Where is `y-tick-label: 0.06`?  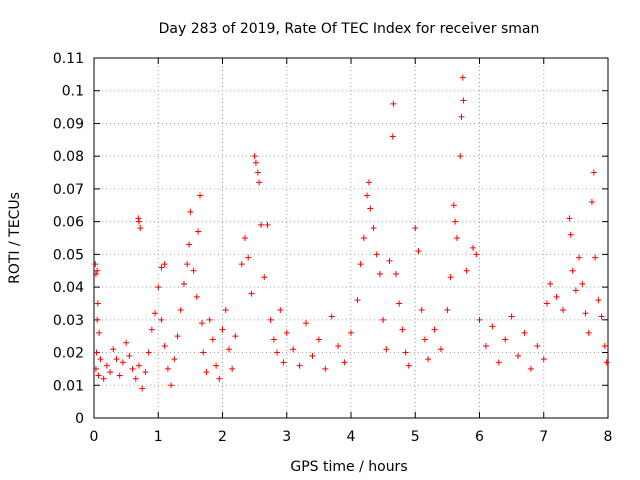 y-tick-label: 0.06 is located at coordinates (68, 223).